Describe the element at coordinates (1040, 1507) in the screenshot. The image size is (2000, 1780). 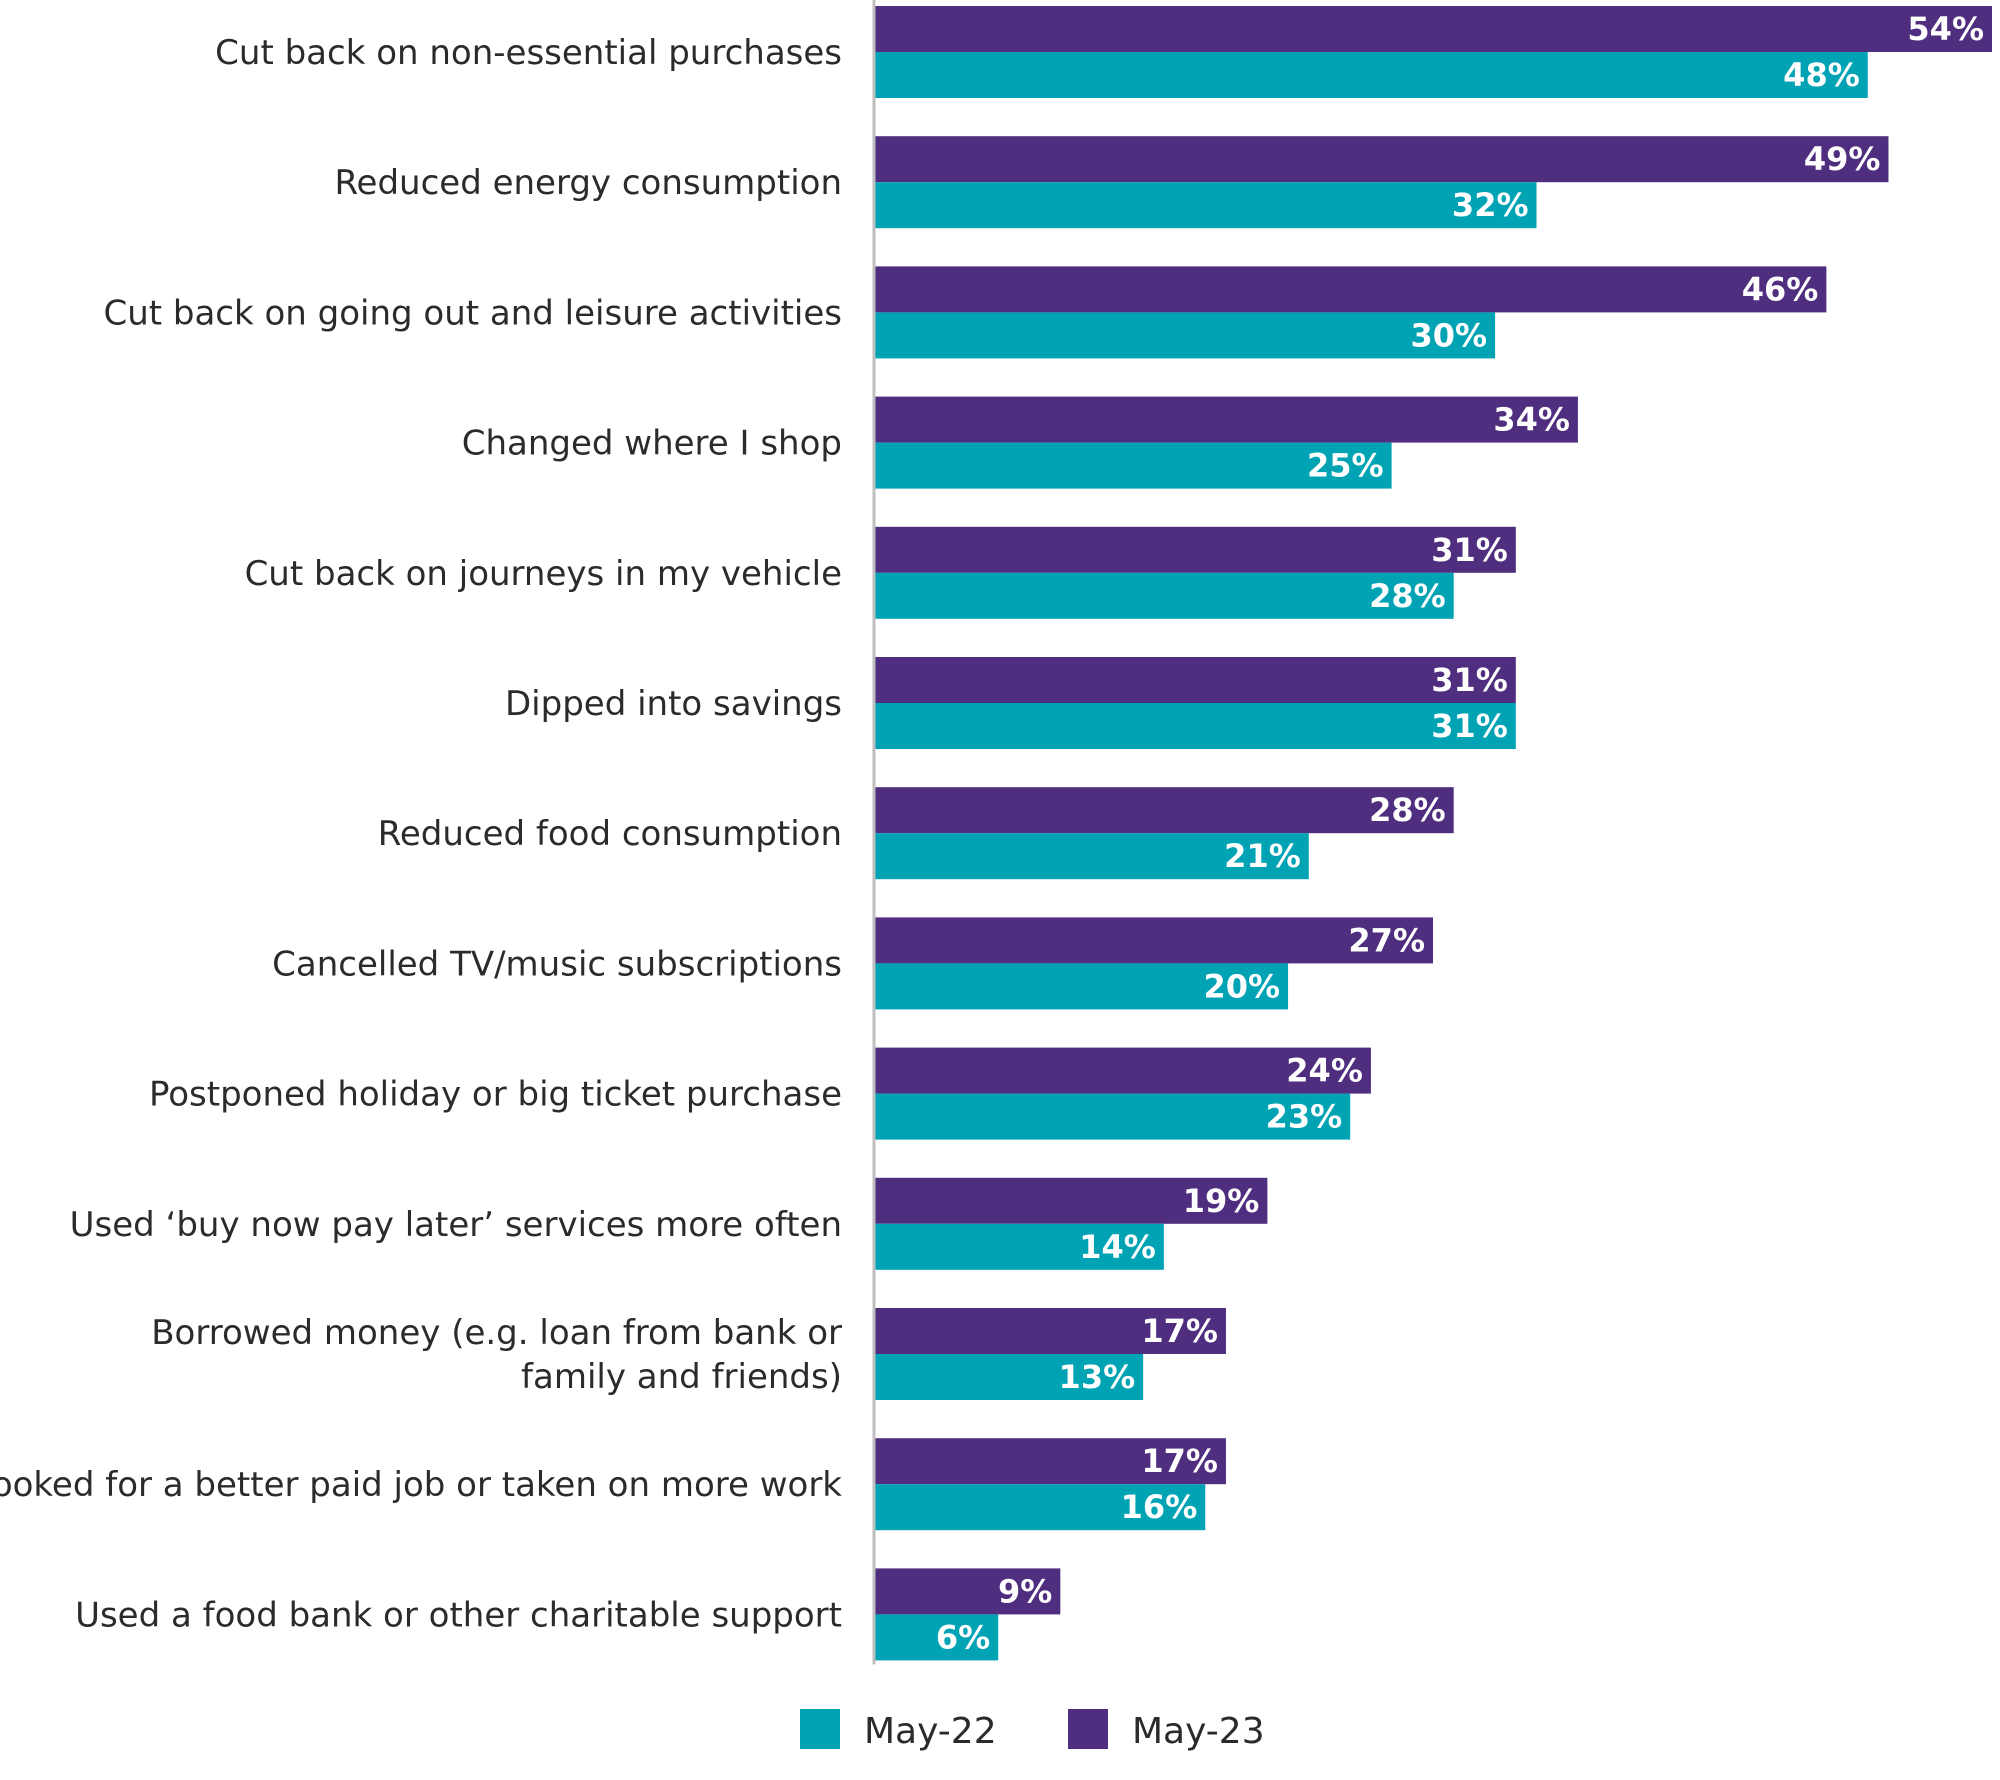
I see `bar-may-22-looked-for-a-better-paid-job-or-taken-on-more-work` at that location.